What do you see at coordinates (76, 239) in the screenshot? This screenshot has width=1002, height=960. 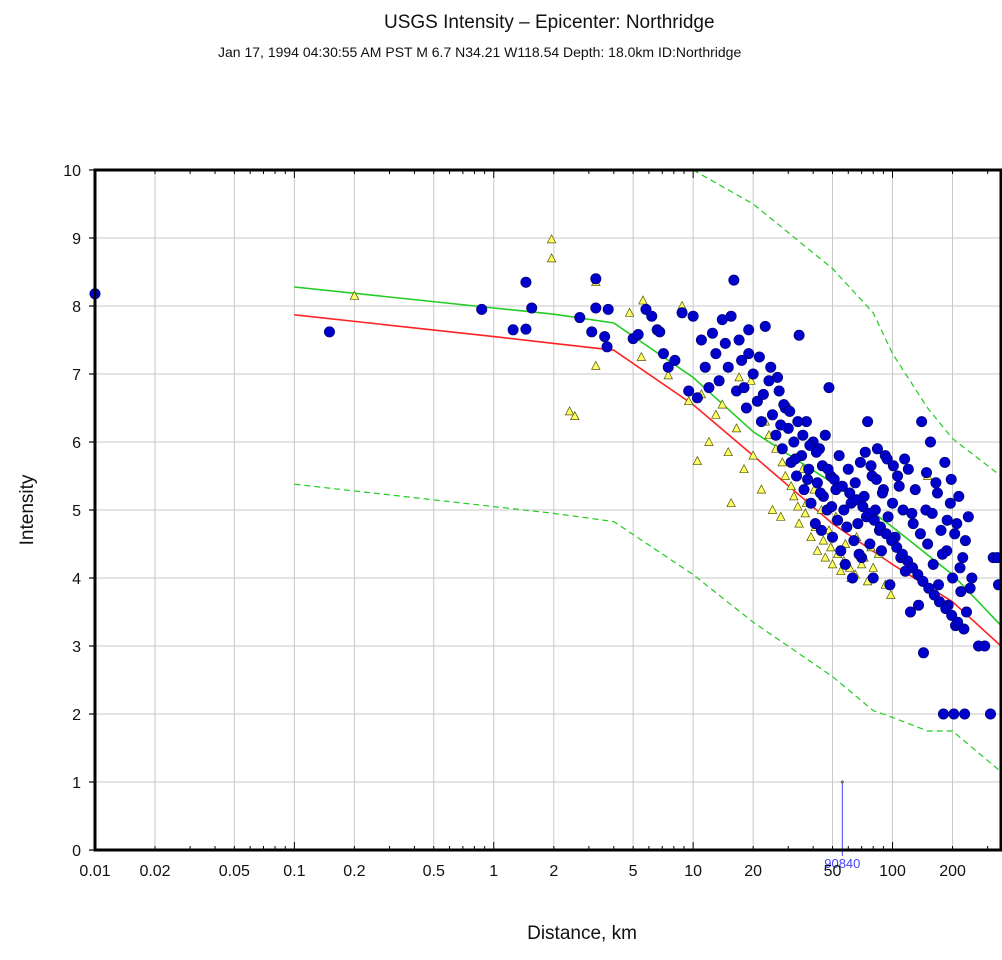 I see `y-tick-label: 9` at bounding box center [76, 239].